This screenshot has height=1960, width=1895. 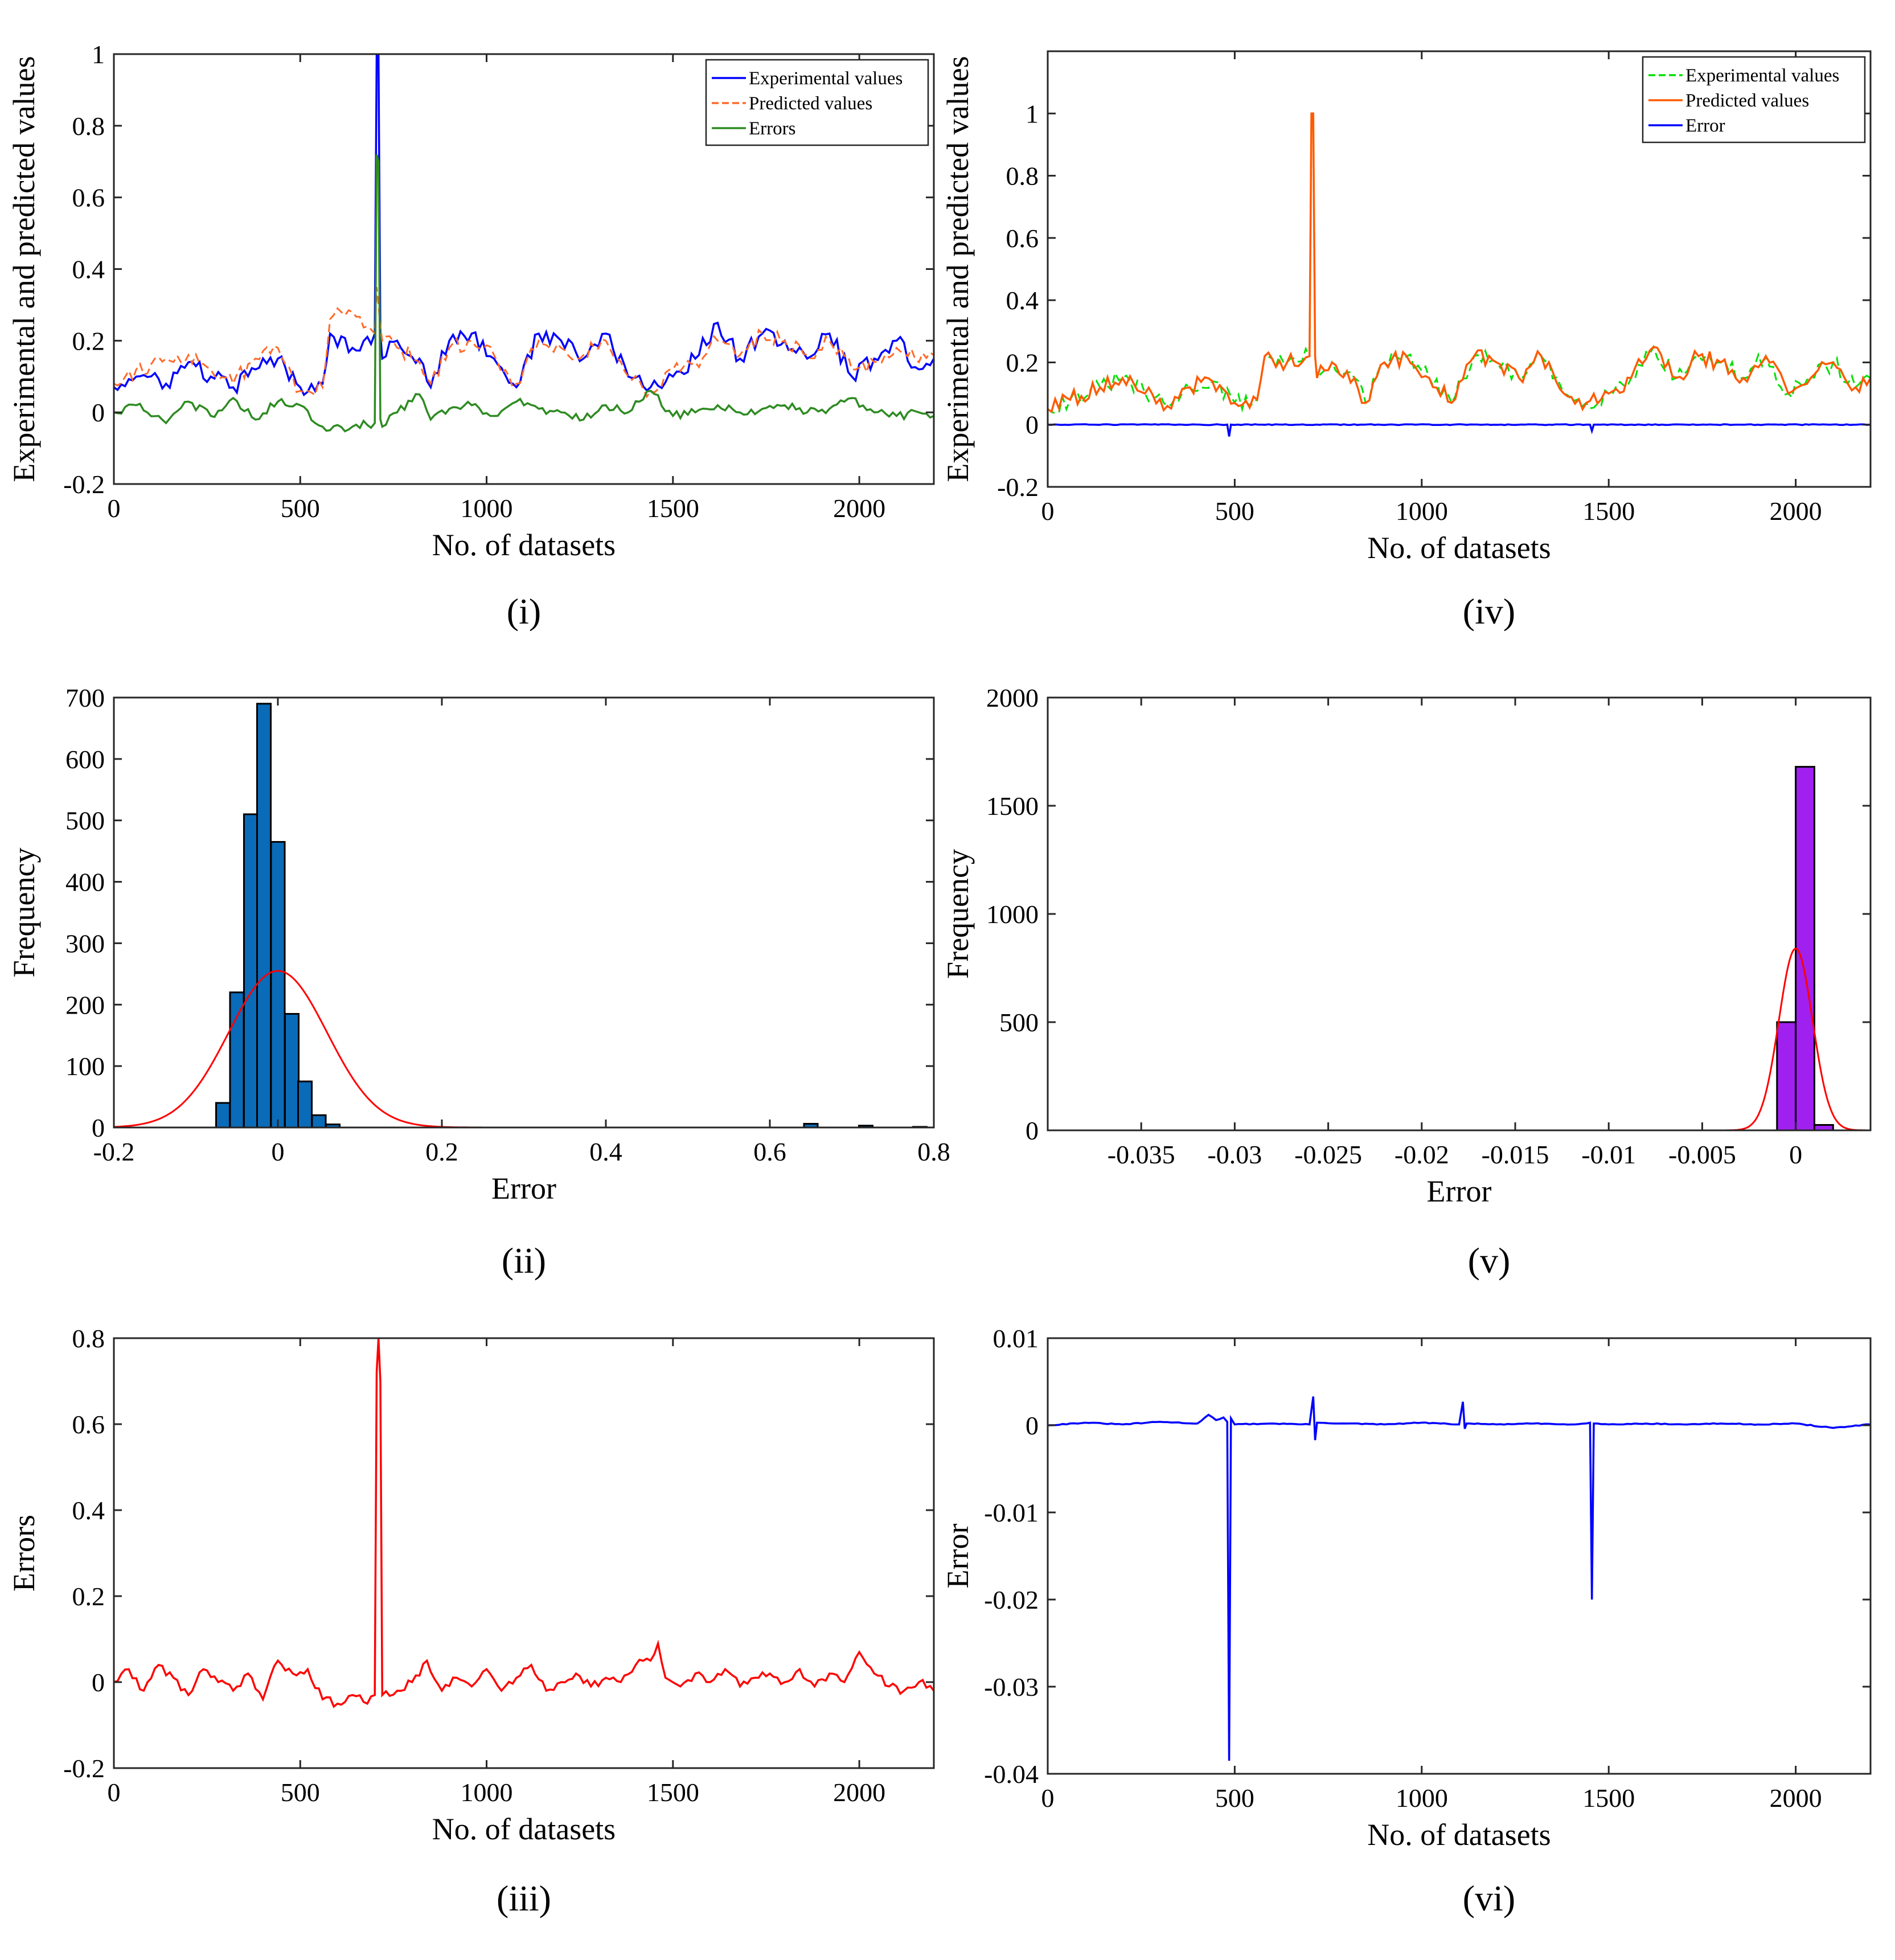 I want to click on panel-caption: (ii), so click(x=524, y=1260).